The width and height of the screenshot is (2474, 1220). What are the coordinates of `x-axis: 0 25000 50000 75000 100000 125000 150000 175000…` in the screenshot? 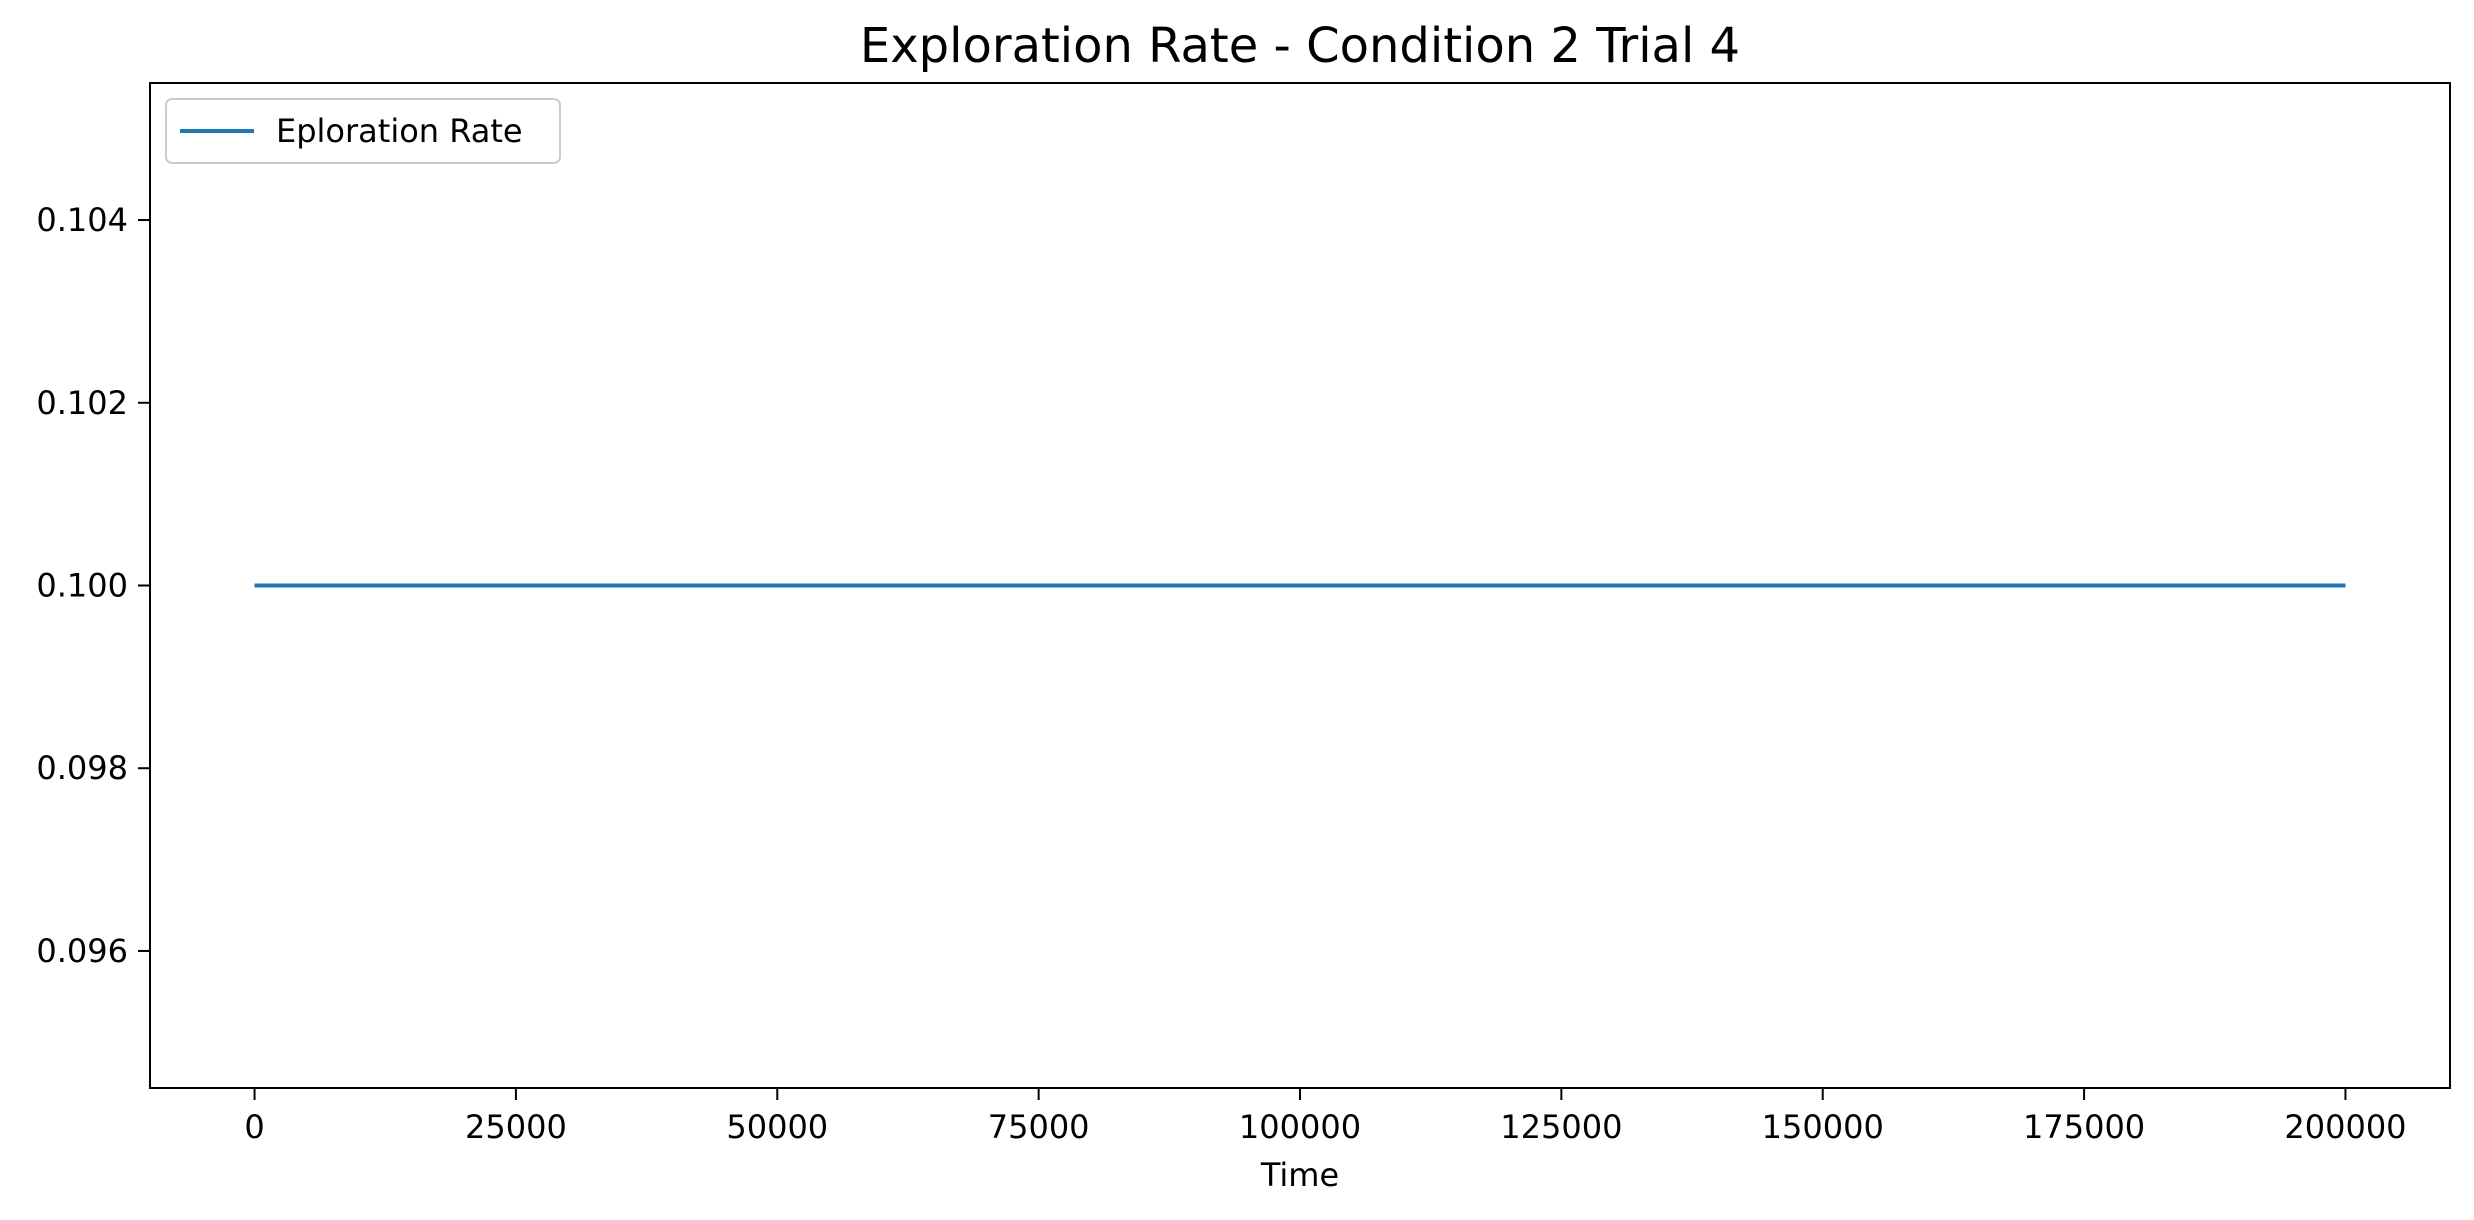 It's located at (1325, 1117).